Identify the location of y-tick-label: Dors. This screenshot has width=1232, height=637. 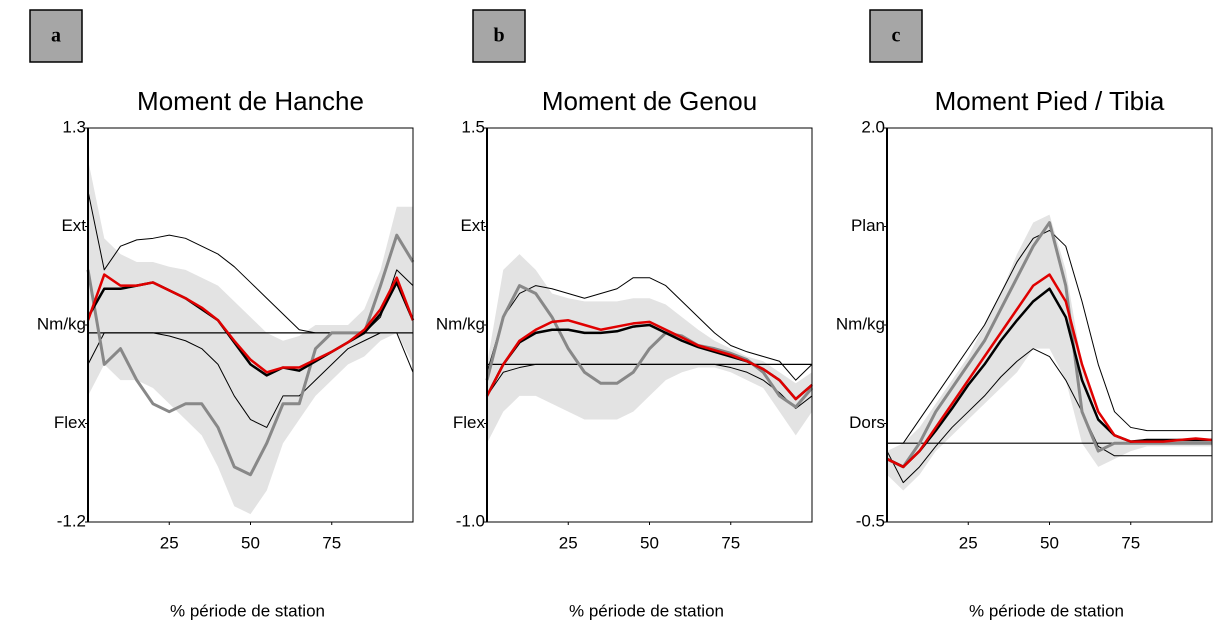
(867, 422).